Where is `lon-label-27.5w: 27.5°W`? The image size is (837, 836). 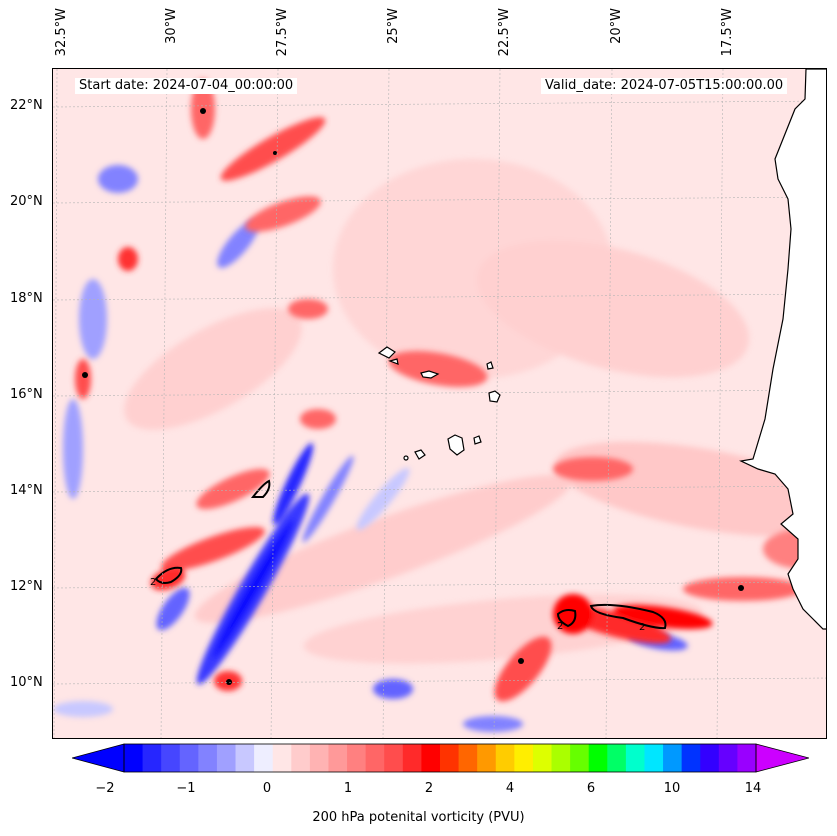
lon-label-27.5w: 27.5°W is located at coordinates (282, 32).